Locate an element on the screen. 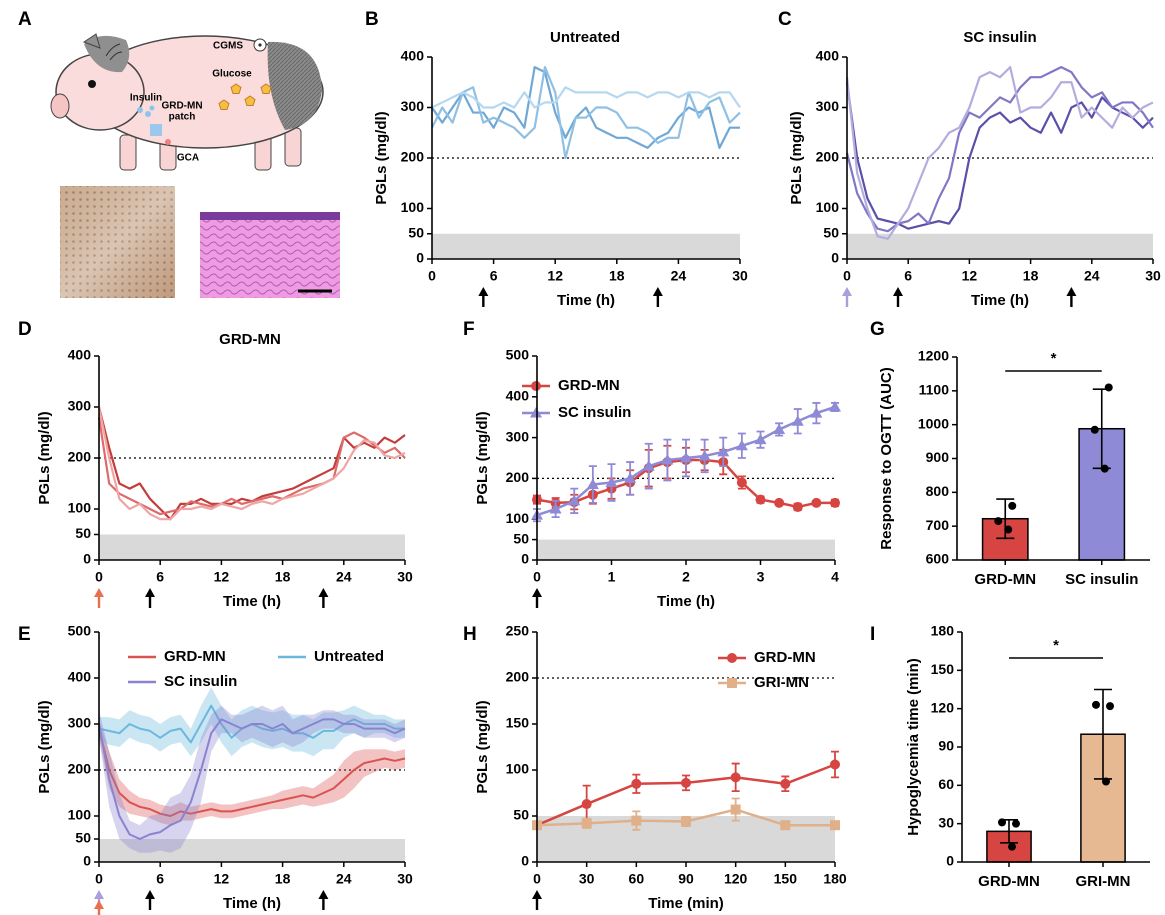 Image resolution: width=1165 pixels, height=915 pixels. y-tick-label: 150 is located at coordinates (518, 723).